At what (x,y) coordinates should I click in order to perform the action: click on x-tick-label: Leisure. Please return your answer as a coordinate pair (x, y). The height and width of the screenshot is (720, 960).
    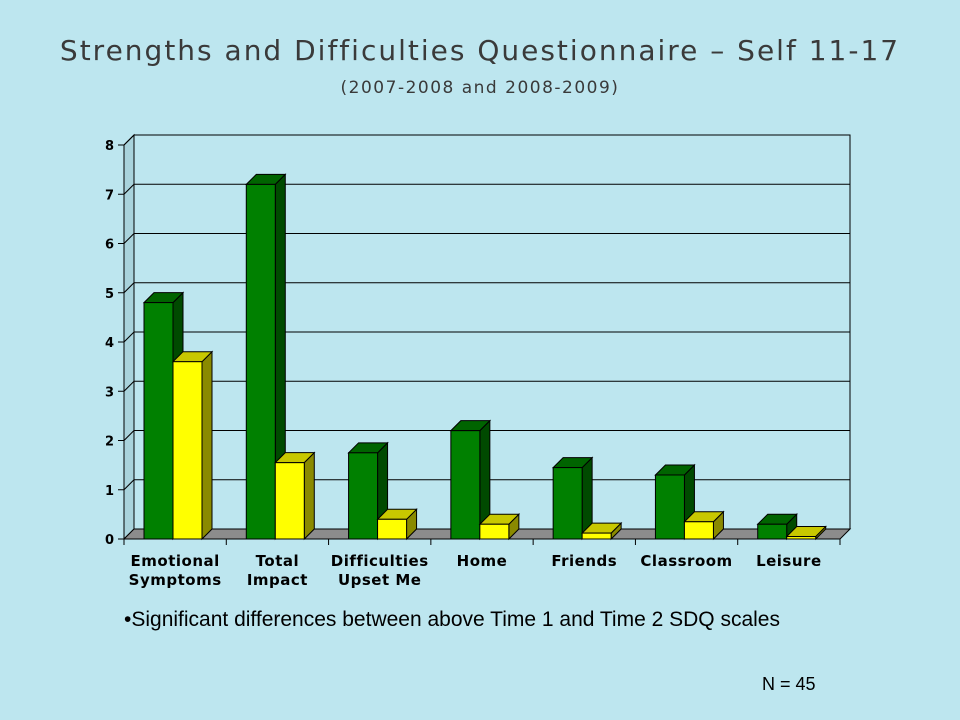
    Looking at the image, I should click on (789, 561).